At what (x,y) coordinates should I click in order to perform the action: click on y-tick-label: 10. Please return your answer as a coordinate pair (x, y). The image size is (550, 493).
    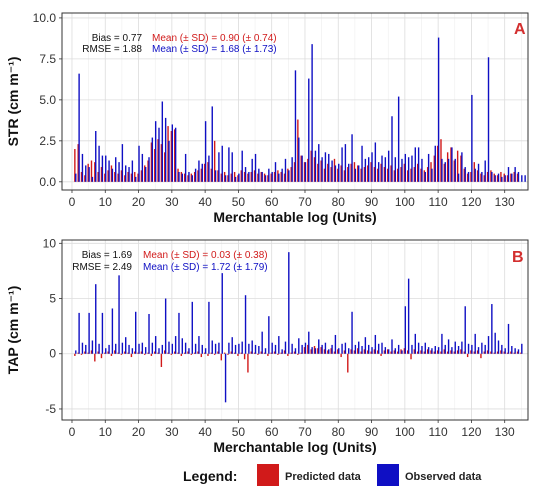
    Looking at the image, I should click on (50, 243).